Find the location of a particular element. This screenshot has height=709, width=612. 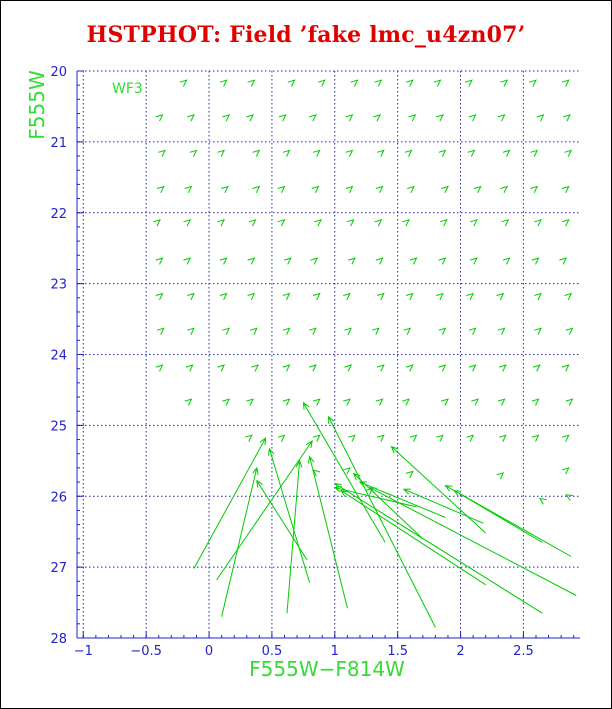

x-tick-label: 1 is located at coordinates (335, 651).